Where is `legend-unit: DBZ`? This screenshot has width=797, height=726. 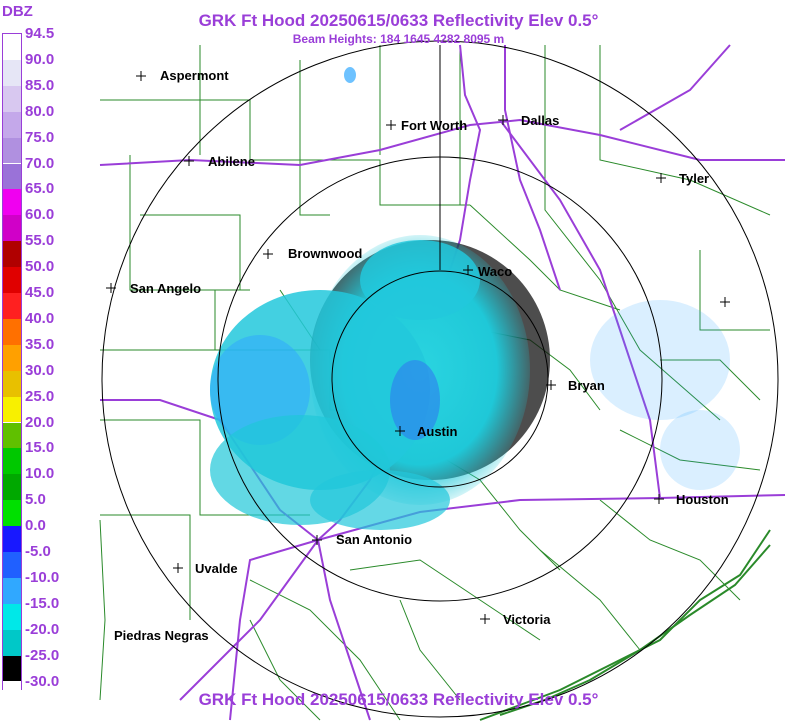
legend-unit: DBZ is located at coordinates (17, 11).